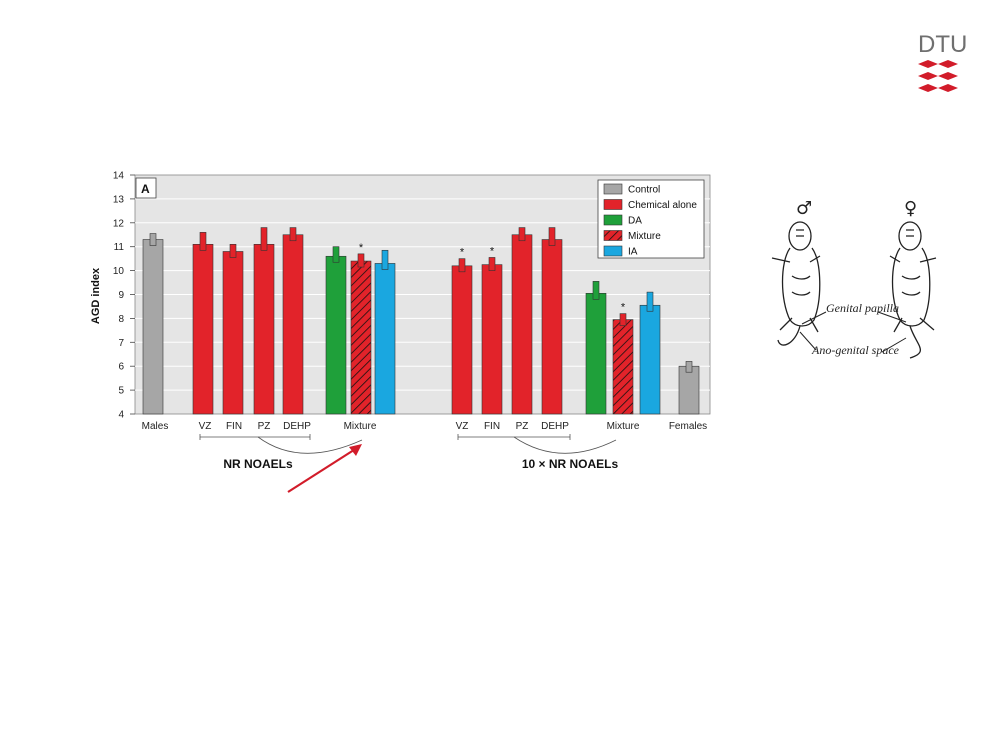 The image size is (1000, 750). I want to click on y-tick-label: 6, so click(121, 367).